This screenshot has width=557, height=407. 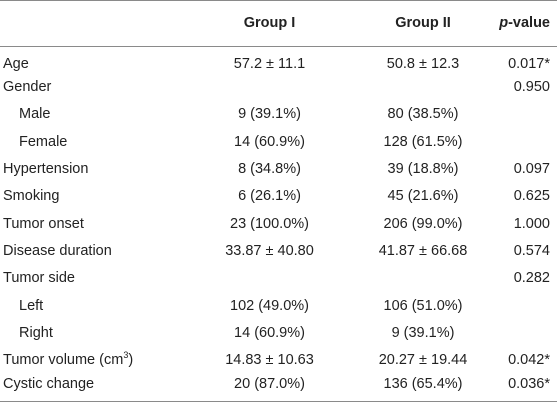 I want to click on row-label-text: Tumor volume (cm, so click(x=63, y=360).